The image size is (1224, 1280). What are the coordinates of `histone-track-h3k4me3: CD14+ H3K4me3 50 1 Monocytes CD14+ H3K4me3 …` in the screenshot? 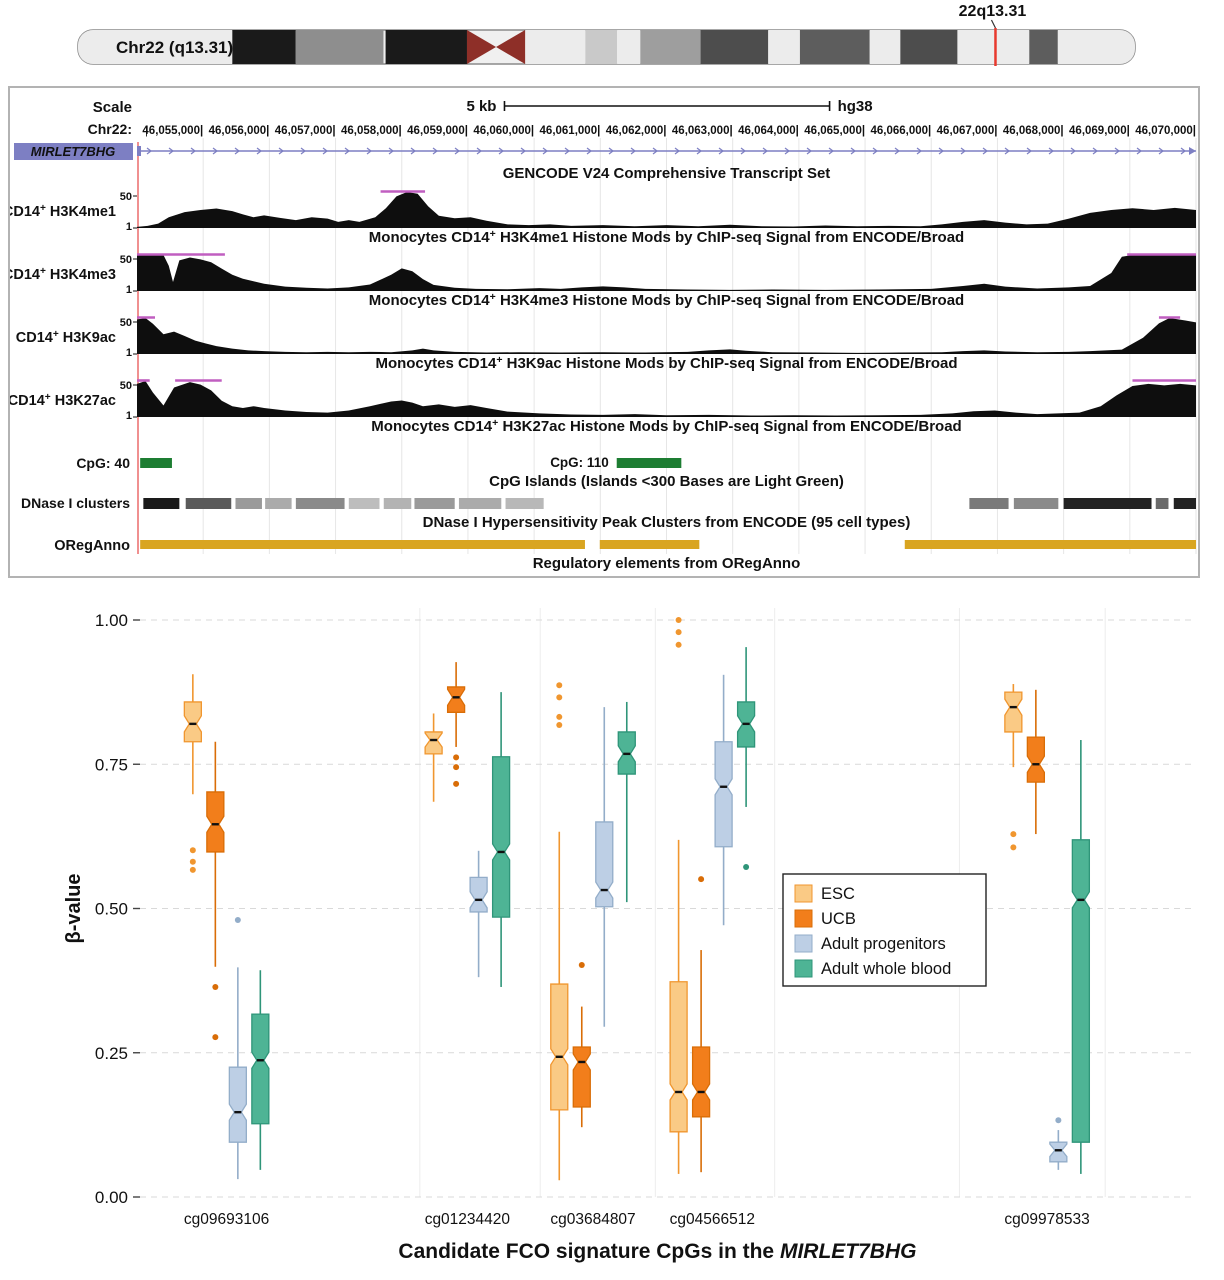 It's located at (599, 281).